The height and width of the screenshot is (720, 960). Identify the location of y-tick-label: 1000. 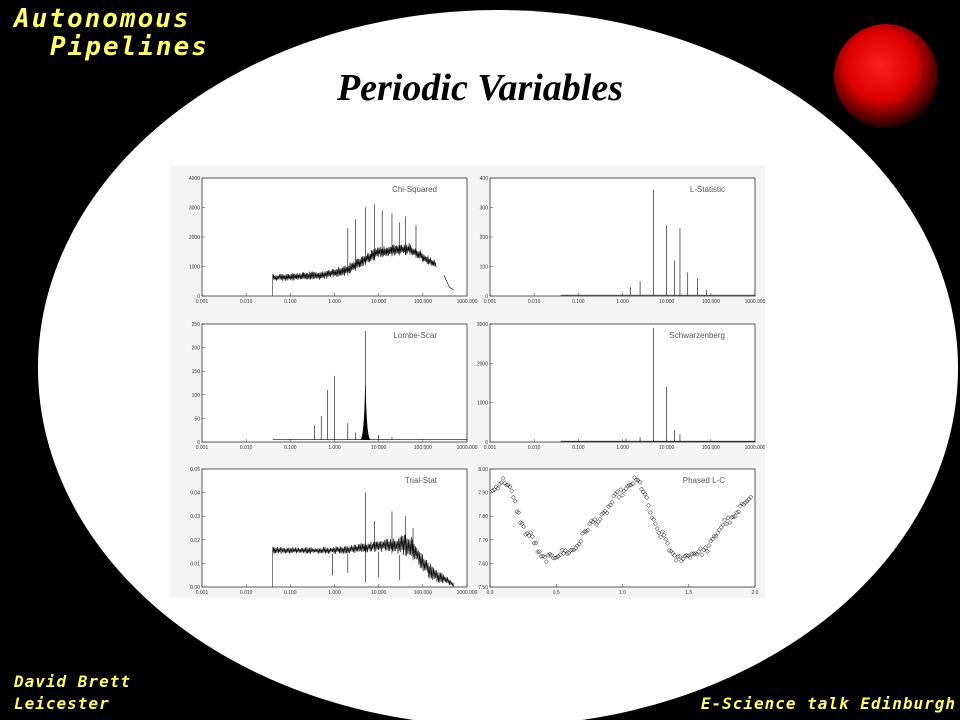
(194, 268).